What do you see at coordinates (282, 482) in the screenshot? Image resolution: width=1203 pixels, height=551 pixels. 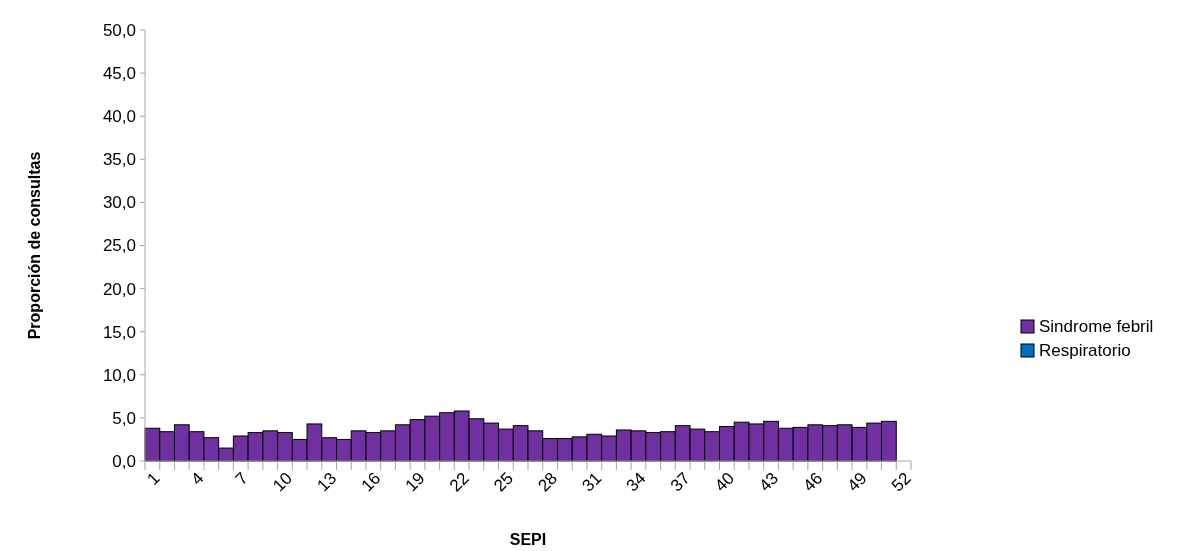 I see `x-tick-label: 10` at bounding box center [282, 482].